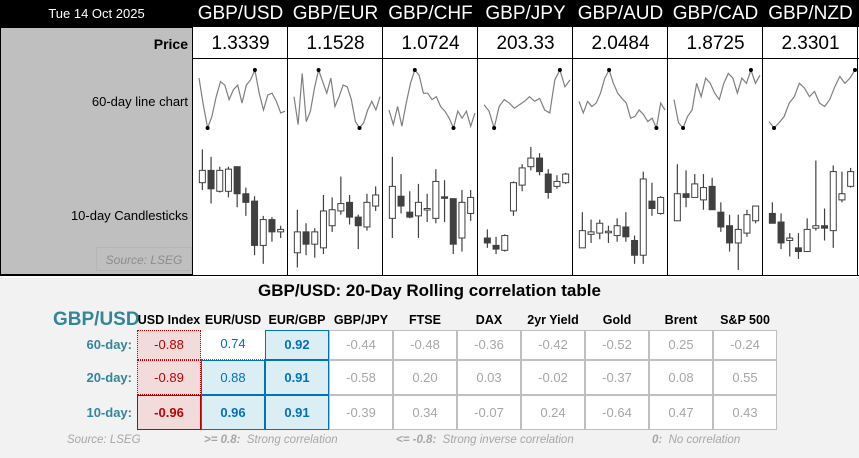 The width and height of the screenshot is (859, 458). Describe the element at coordinates (222, 440) in the screenshot. I see `legend-key: >= 0.8:` at that location.